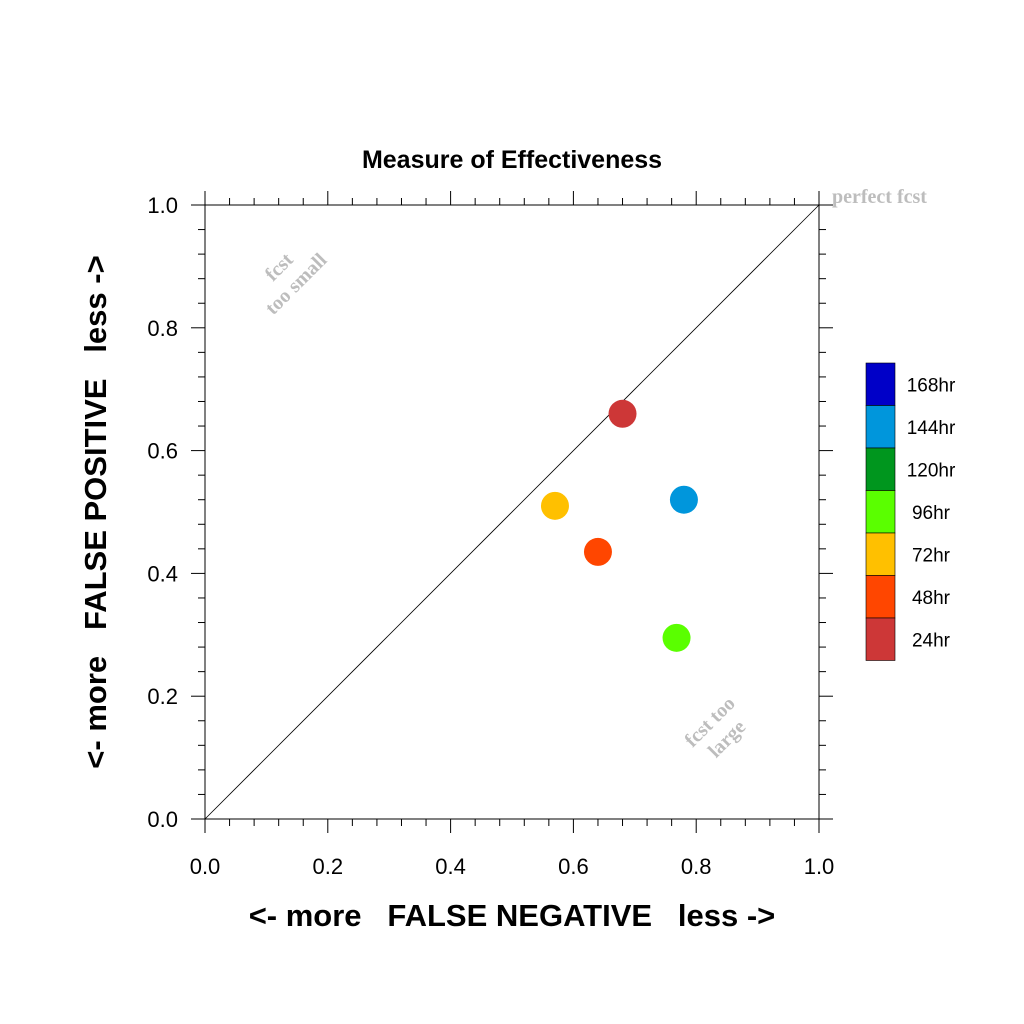 The image size is (1024, 1024). What do you see at coordinates (880, 384) in the screenshot?
I see `legend-swatch-168hr` at bounding box center [880, 384].